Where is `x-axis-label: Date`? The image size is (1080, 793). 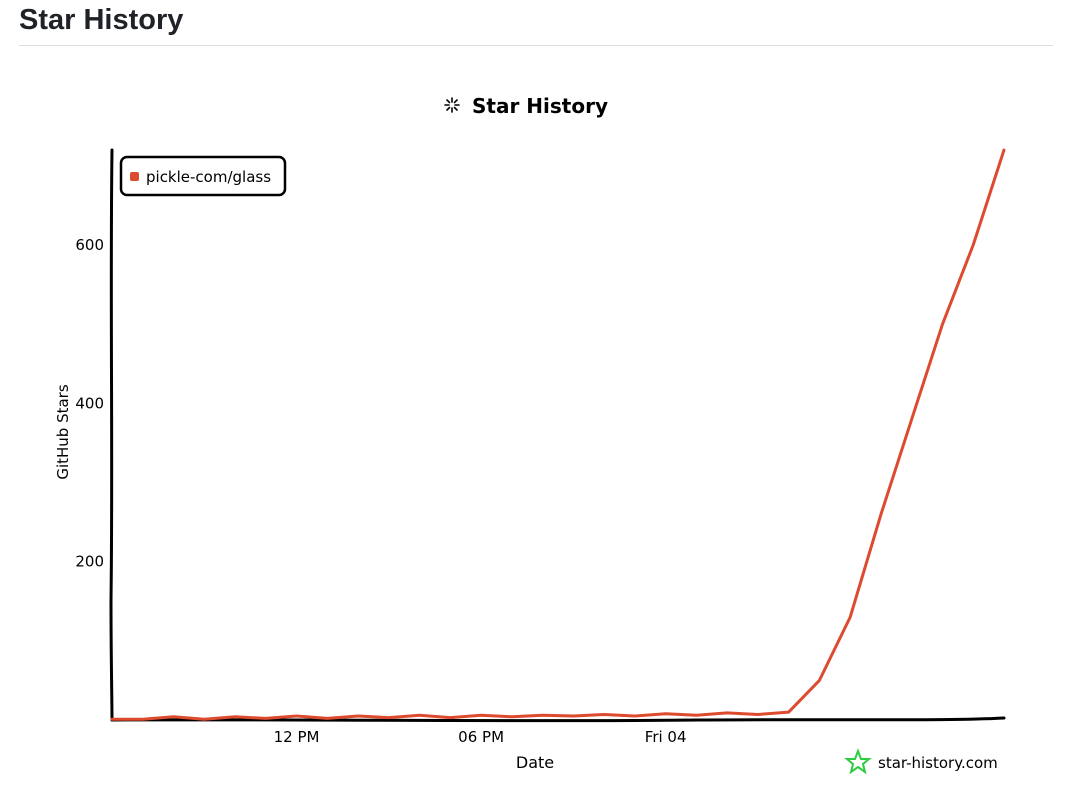
x-axis-label: Date is located at coordinates (535, 762).